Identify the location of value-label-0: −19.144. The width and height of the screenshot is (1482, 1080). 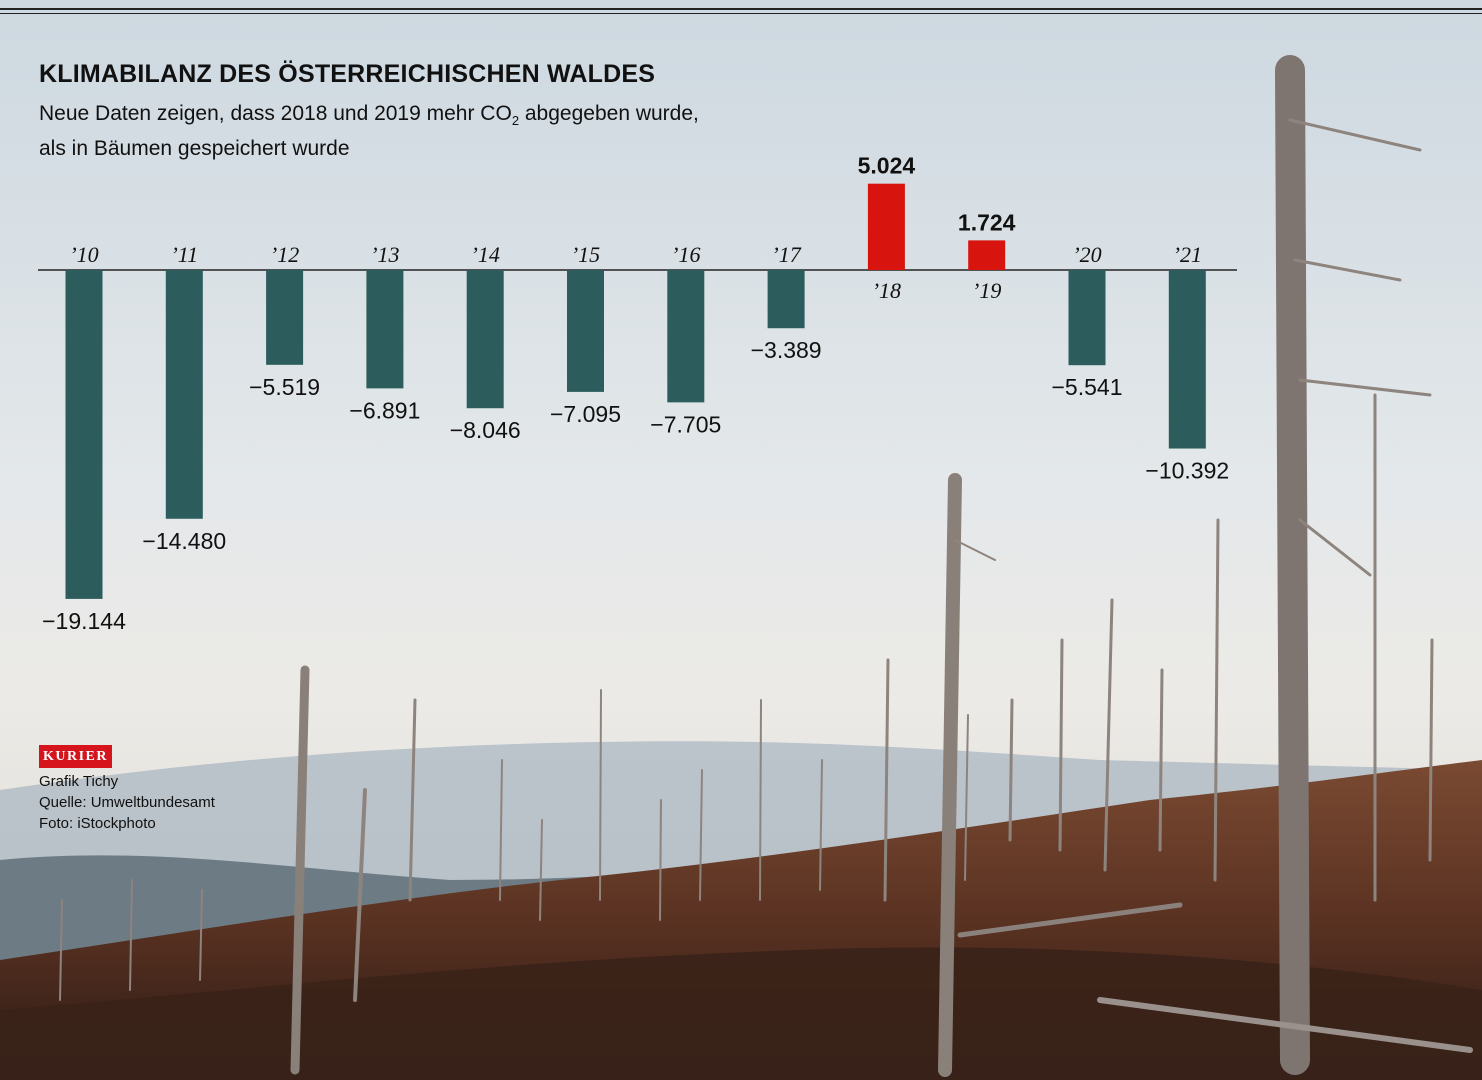
(84, 621).